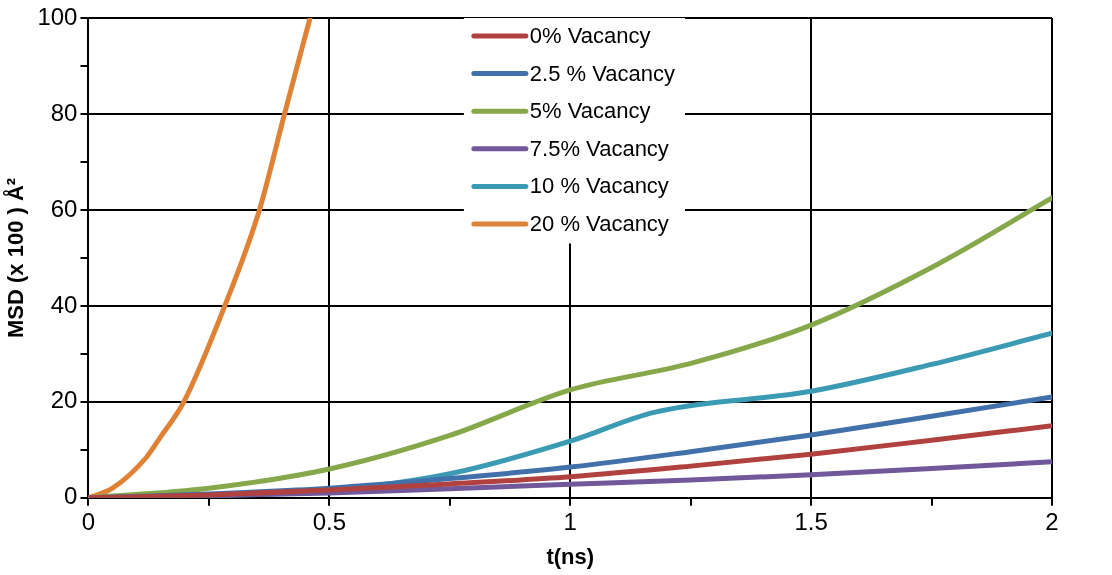  Describe the element at coordinates (599, 148) in the screenshot. I see `legend-label: 7.5% Vacancy` at that location.